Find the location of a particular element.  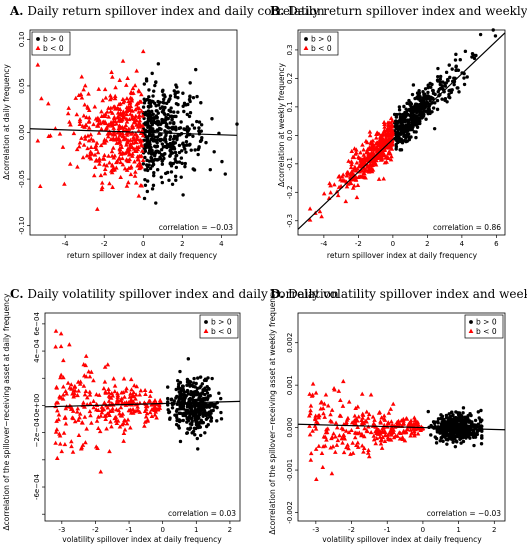

y-tick-label: 0.1 is located at coordinates (290, 106).